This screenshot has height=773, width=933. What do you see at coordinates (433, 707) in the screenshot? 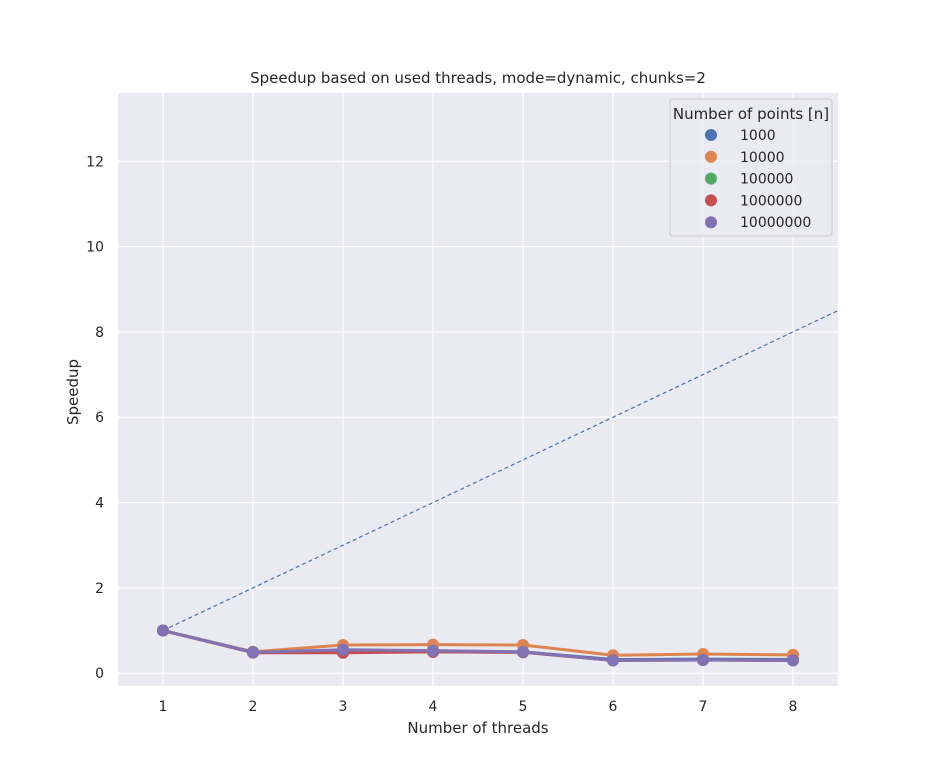
I see `x-tick-label: 4` at bounding box center [433, 707].